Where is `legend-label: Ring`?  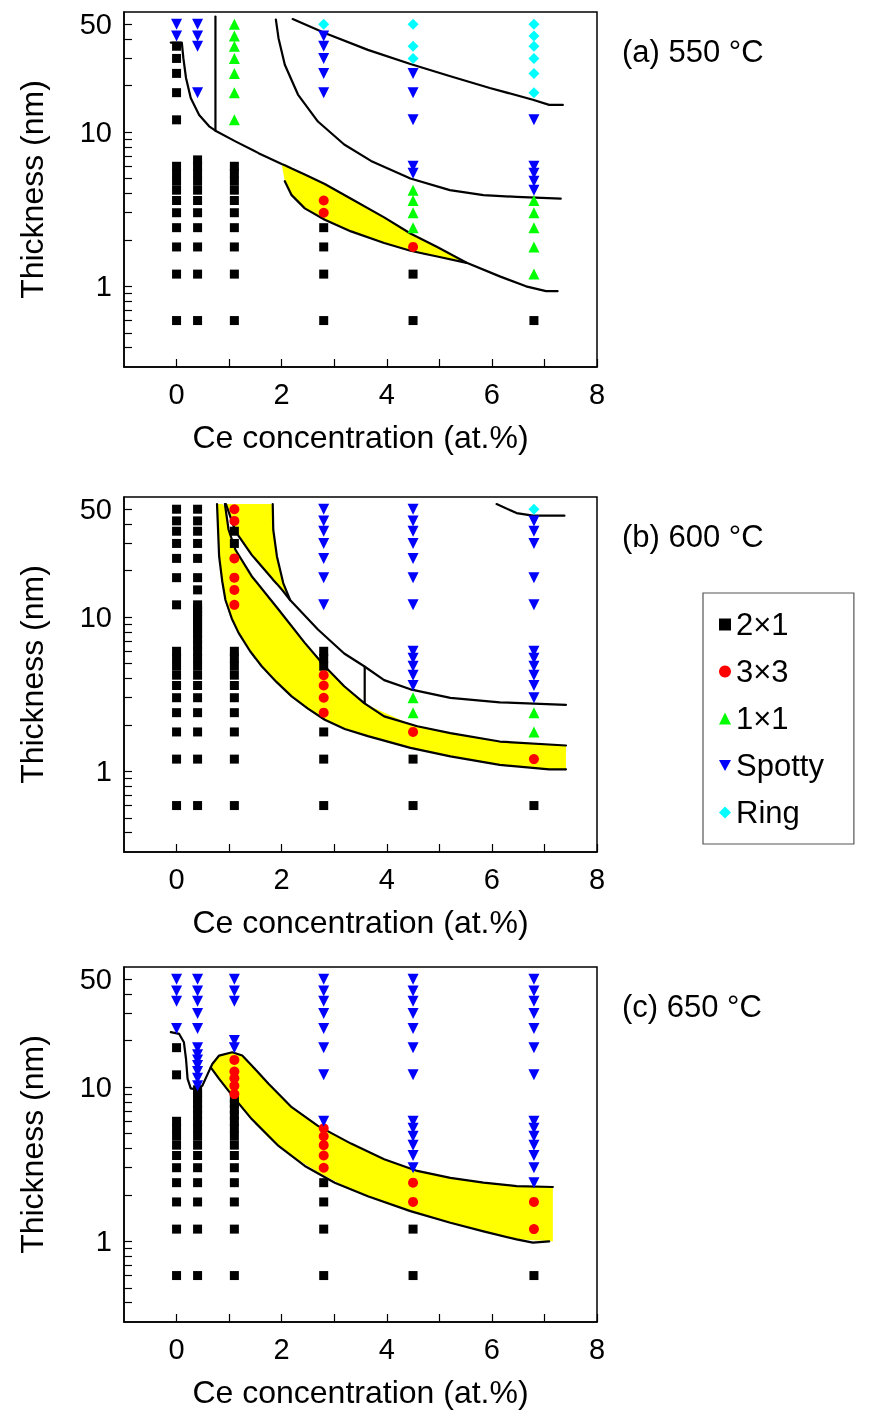 legend-label: Ring is located at coordinates (768, 812).